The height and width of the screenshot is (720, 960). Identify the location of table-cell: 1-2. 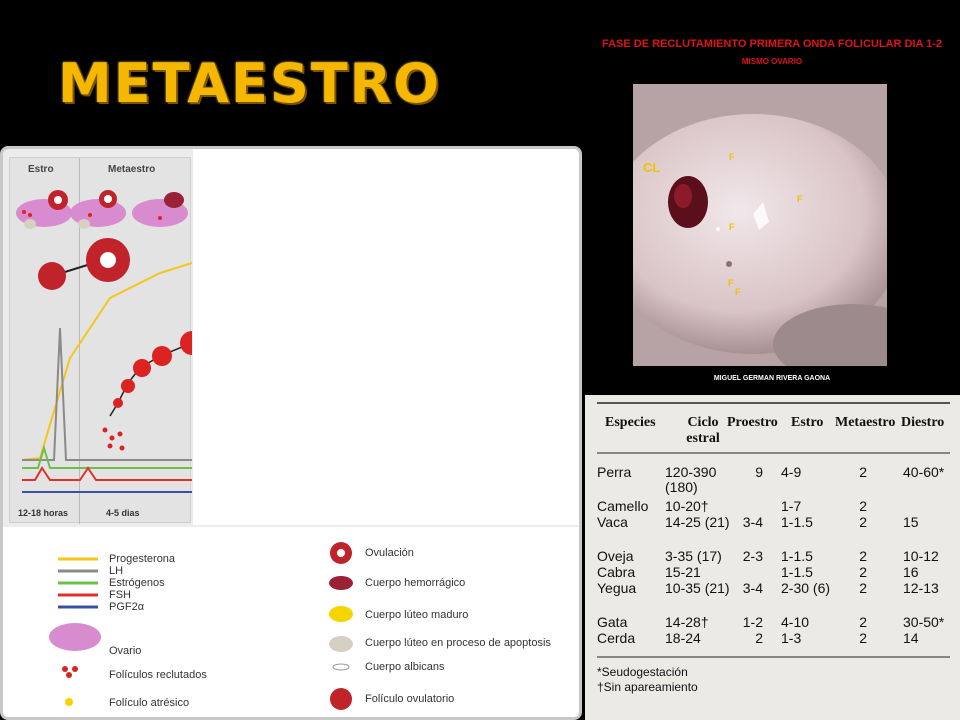
(752, 622).